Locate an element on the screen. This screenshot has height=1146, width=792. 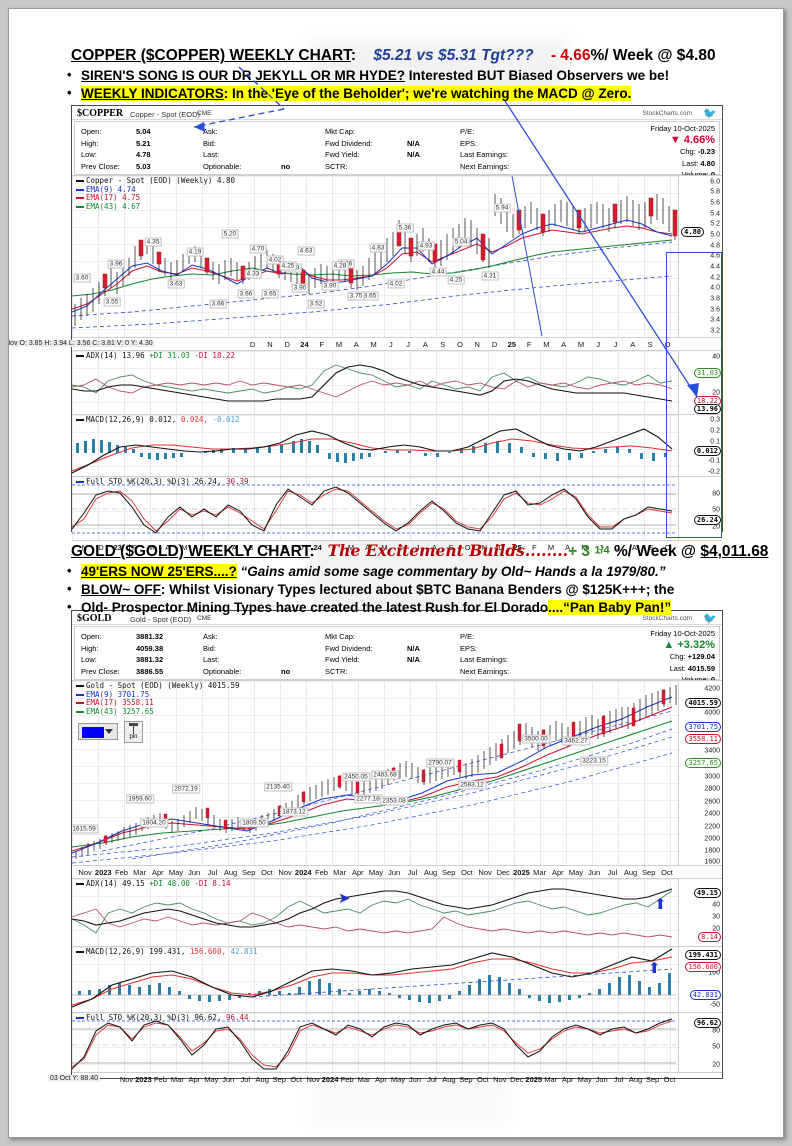
gold-title-colon: : is located at coordinates (312, 551).